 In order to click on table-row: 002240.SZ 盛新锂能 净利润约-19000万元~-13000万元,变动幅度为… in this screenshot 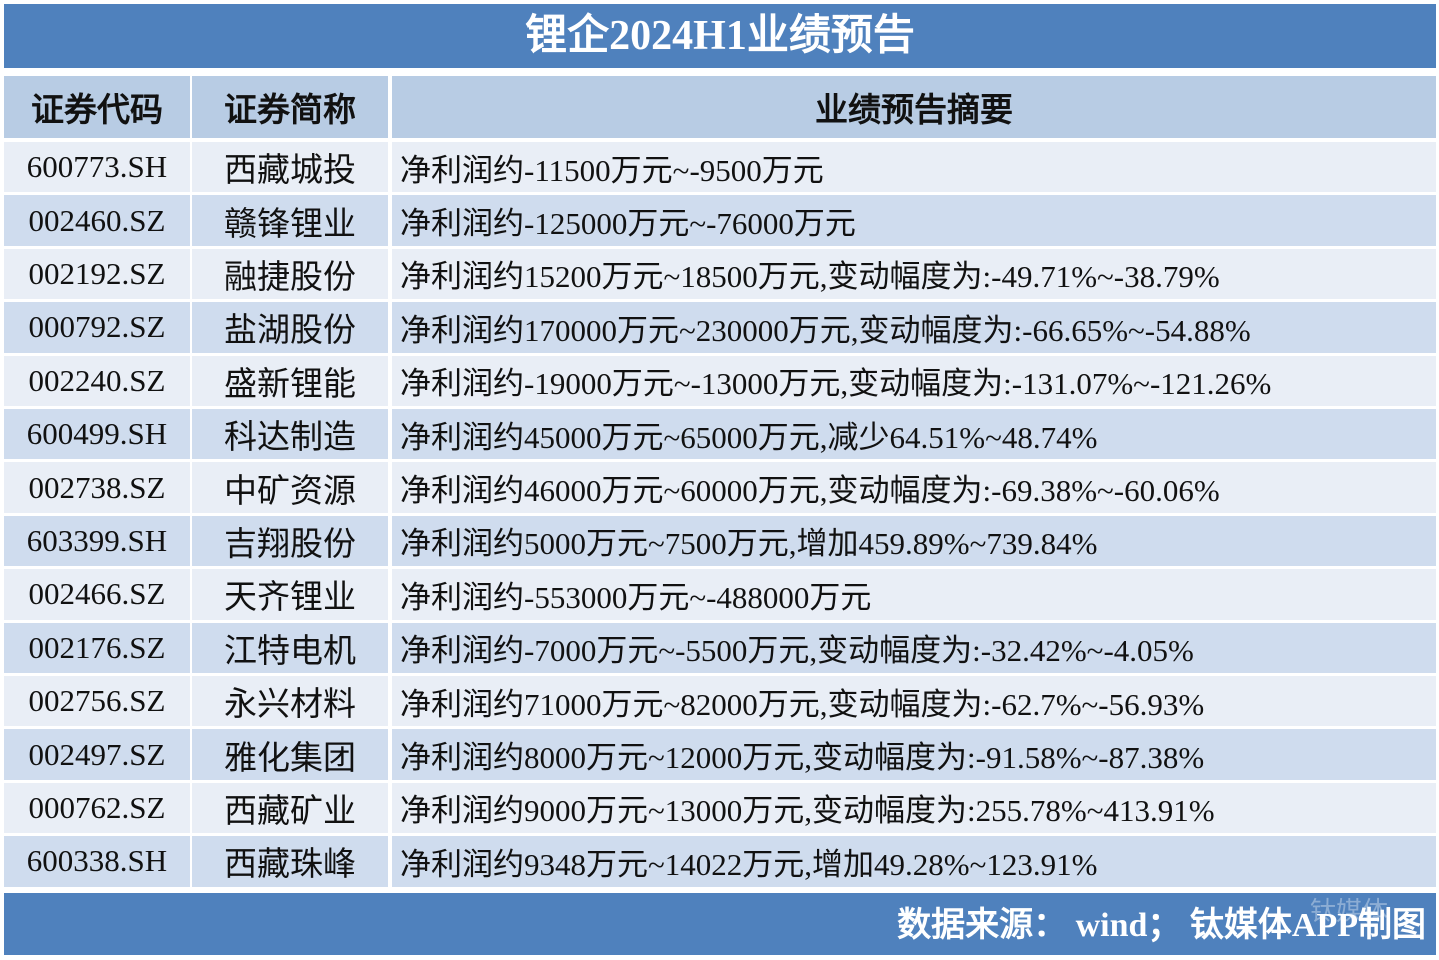, I will do `click(720, 380)`.